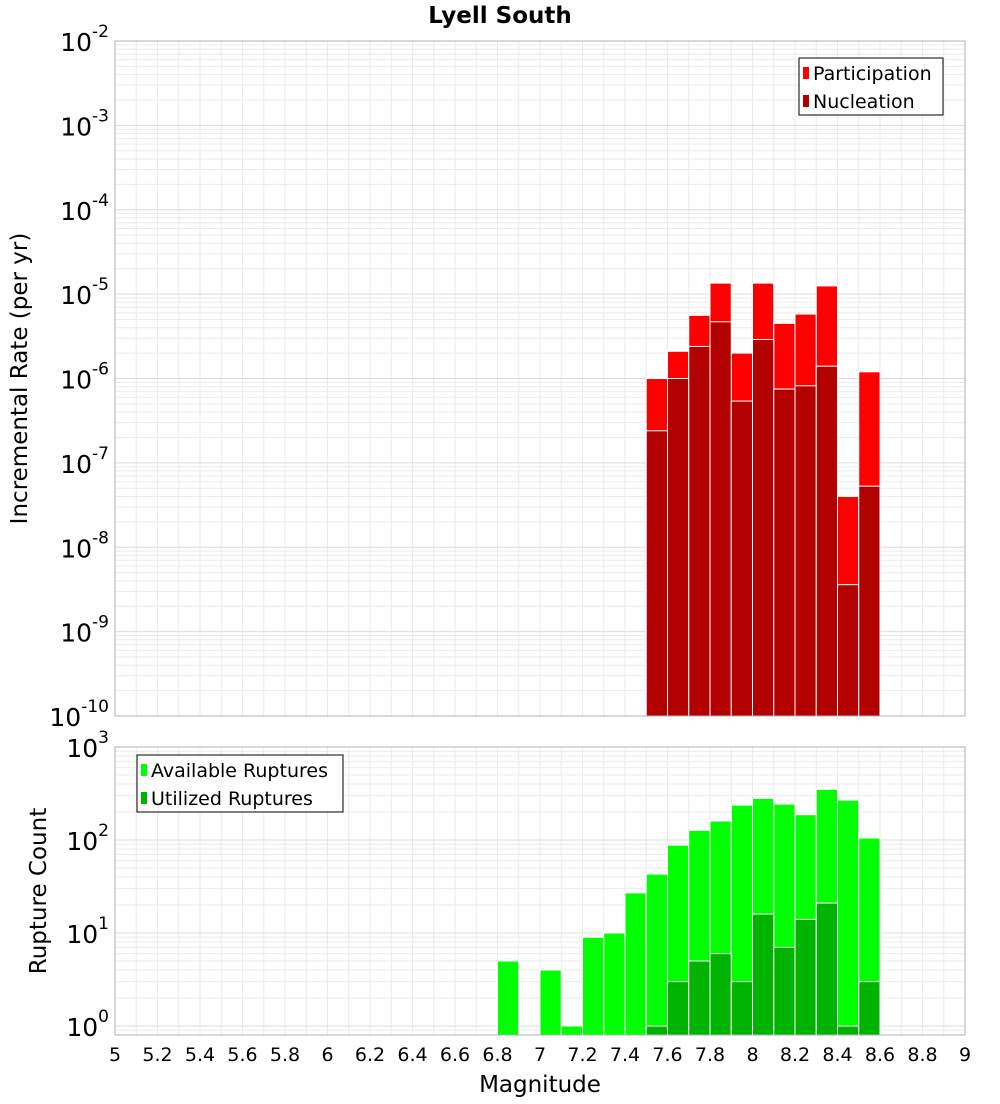 Image resolution: width=1000 pixels, height=1104 pixels. I want to click on y-tick-exponent: -7, so click(100, 454).